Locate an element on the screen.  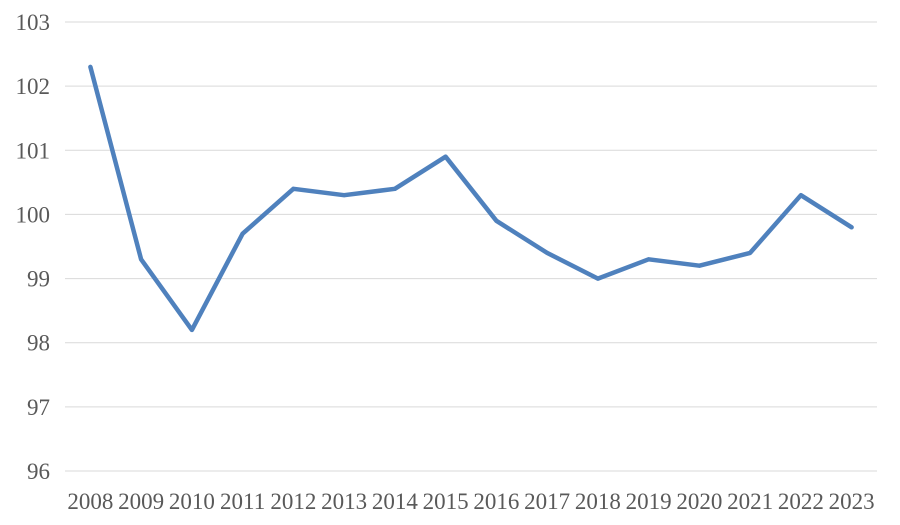
x-tick-label: 2010 is located at coordinates (192, 501).